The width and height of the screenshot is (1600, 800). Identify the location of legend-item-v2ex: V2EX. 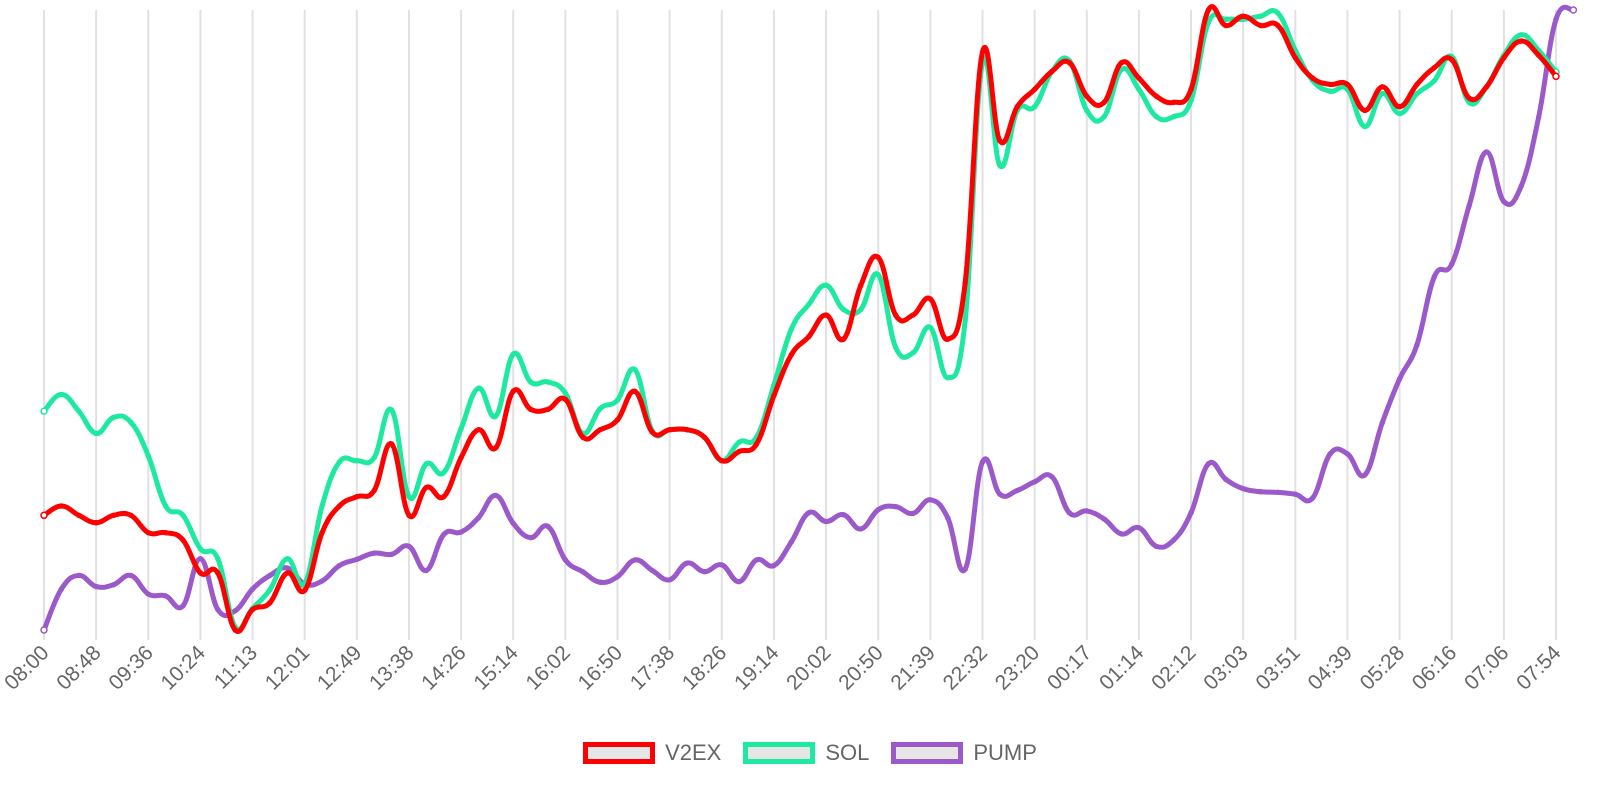
(652, 753).